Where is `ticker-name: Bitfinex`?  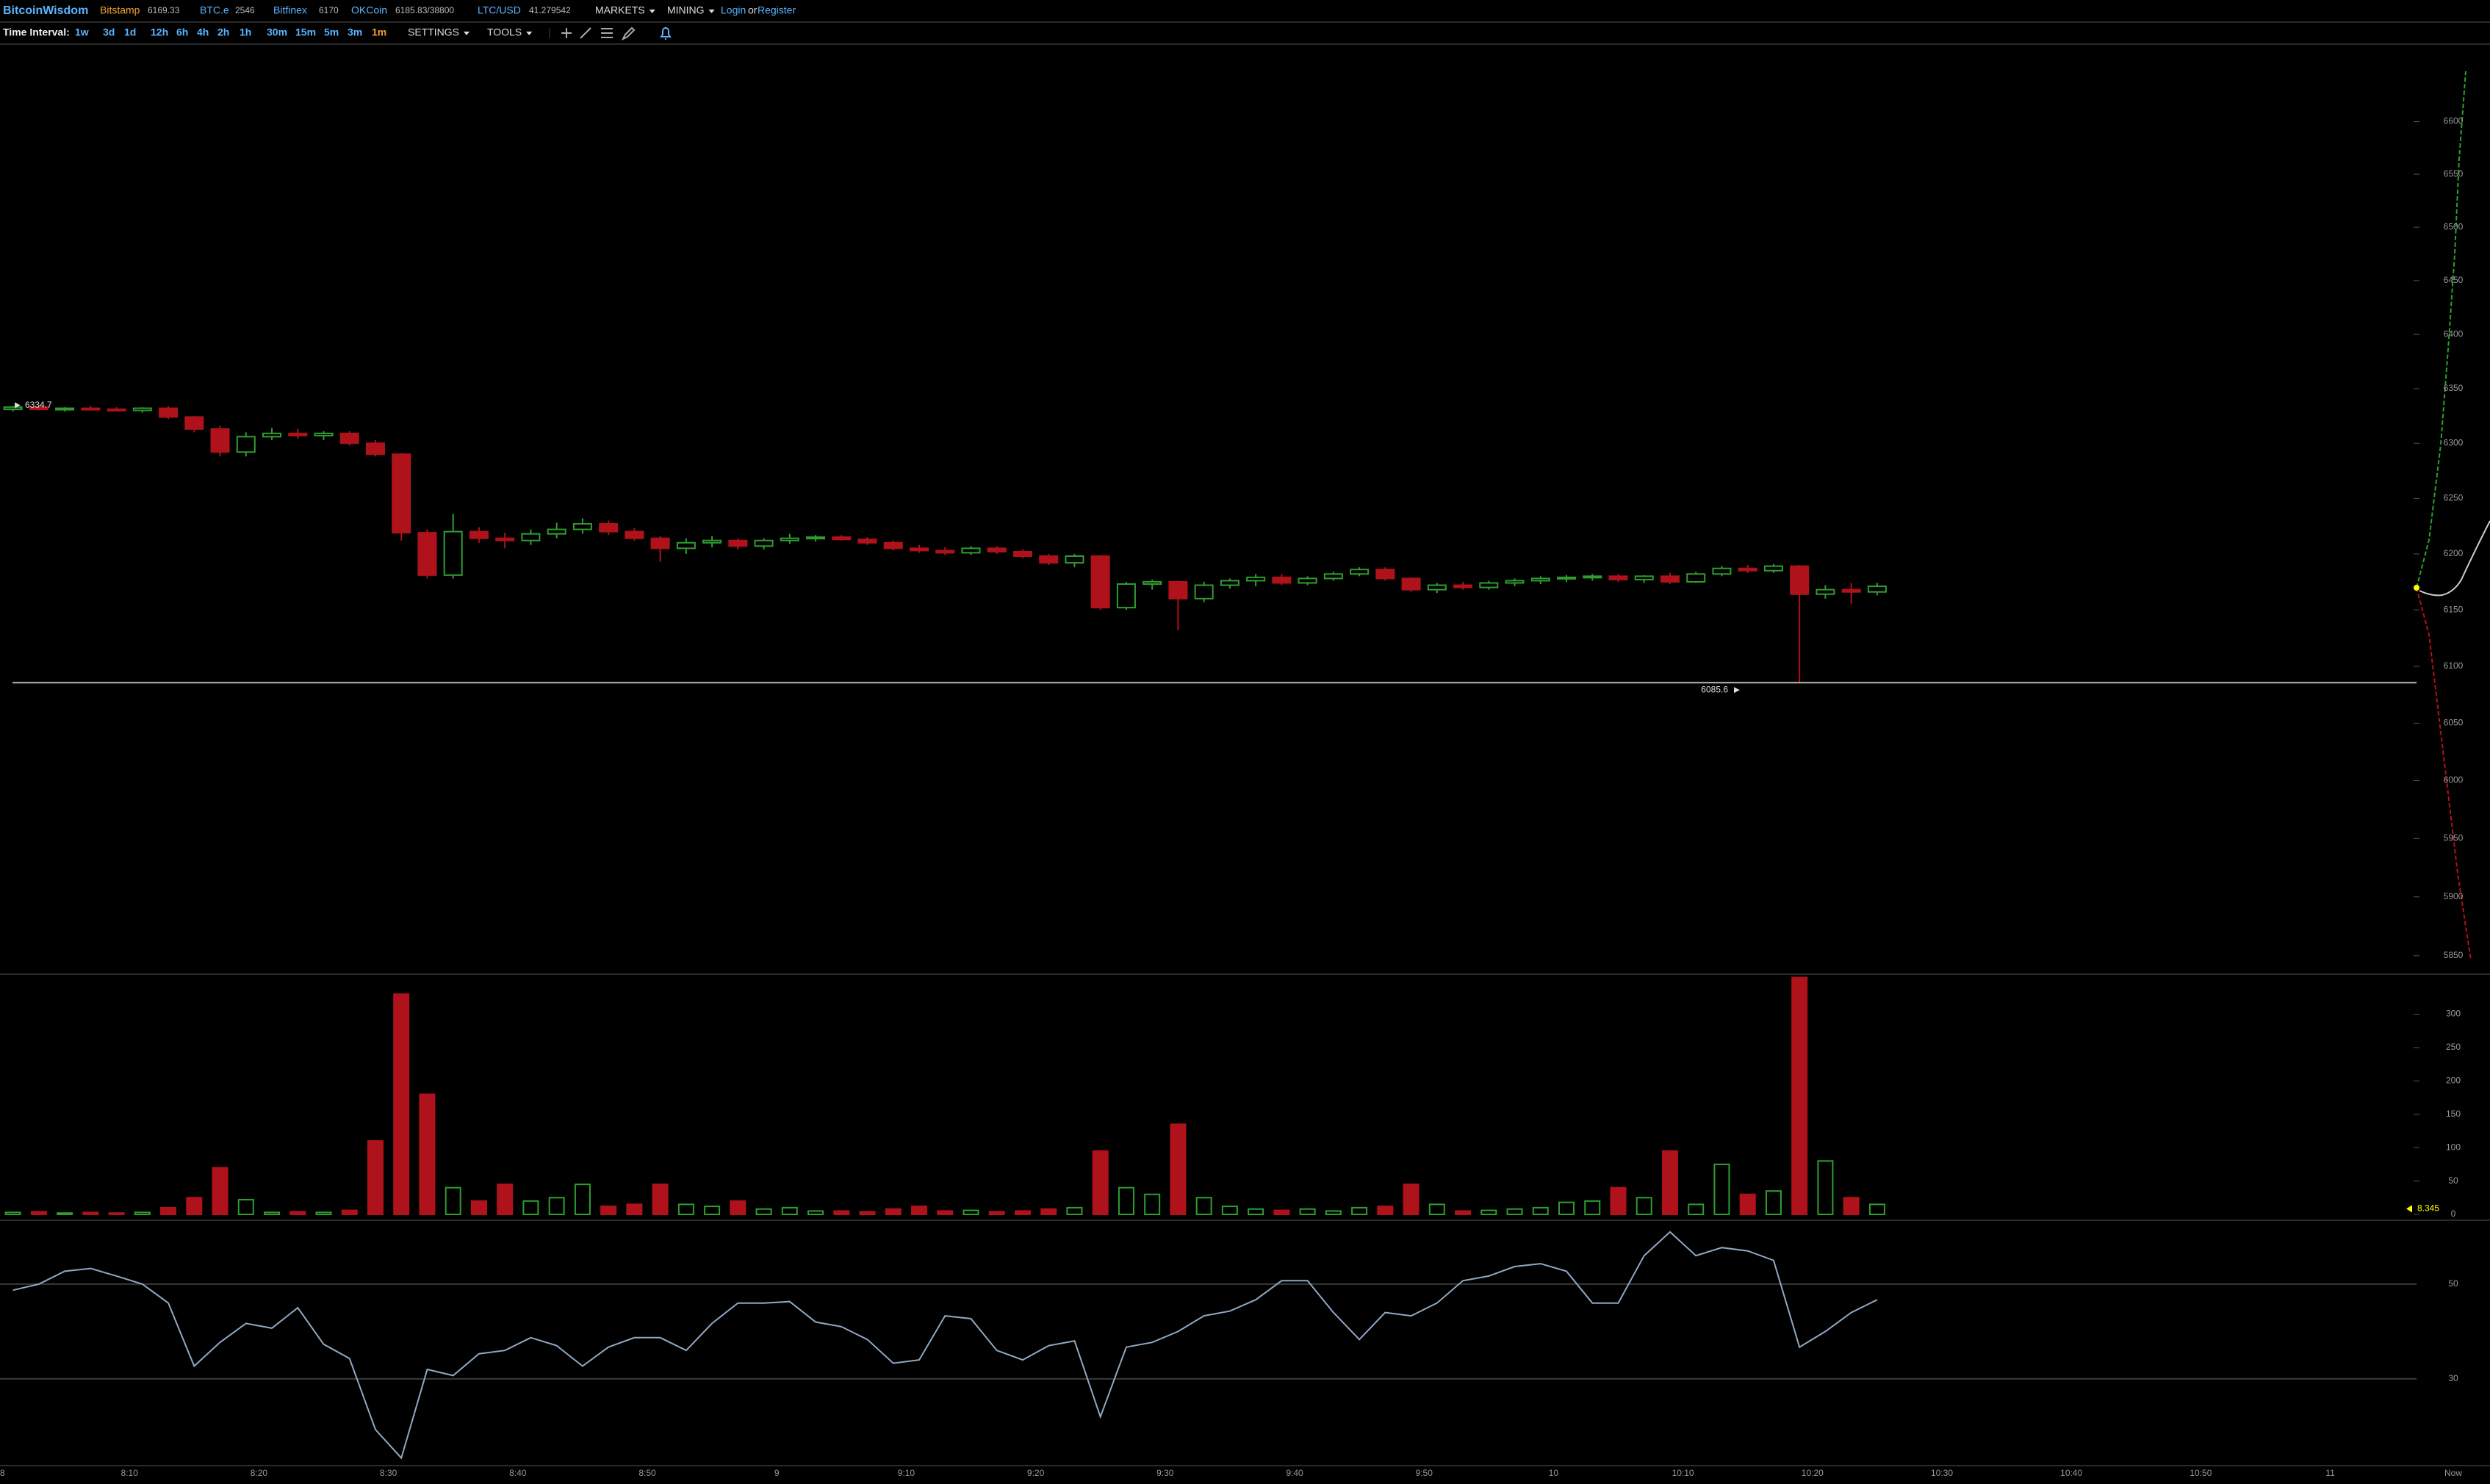
ticker-name: Bitfinex is located at coordinates (290, 10).